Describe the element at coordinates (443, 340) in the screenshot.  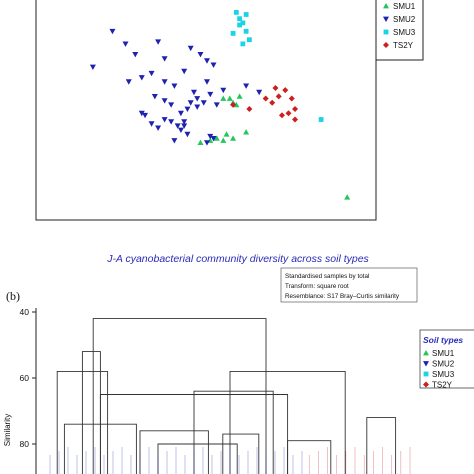
I see `dendrogram-legend-title: Soil types` at that location.